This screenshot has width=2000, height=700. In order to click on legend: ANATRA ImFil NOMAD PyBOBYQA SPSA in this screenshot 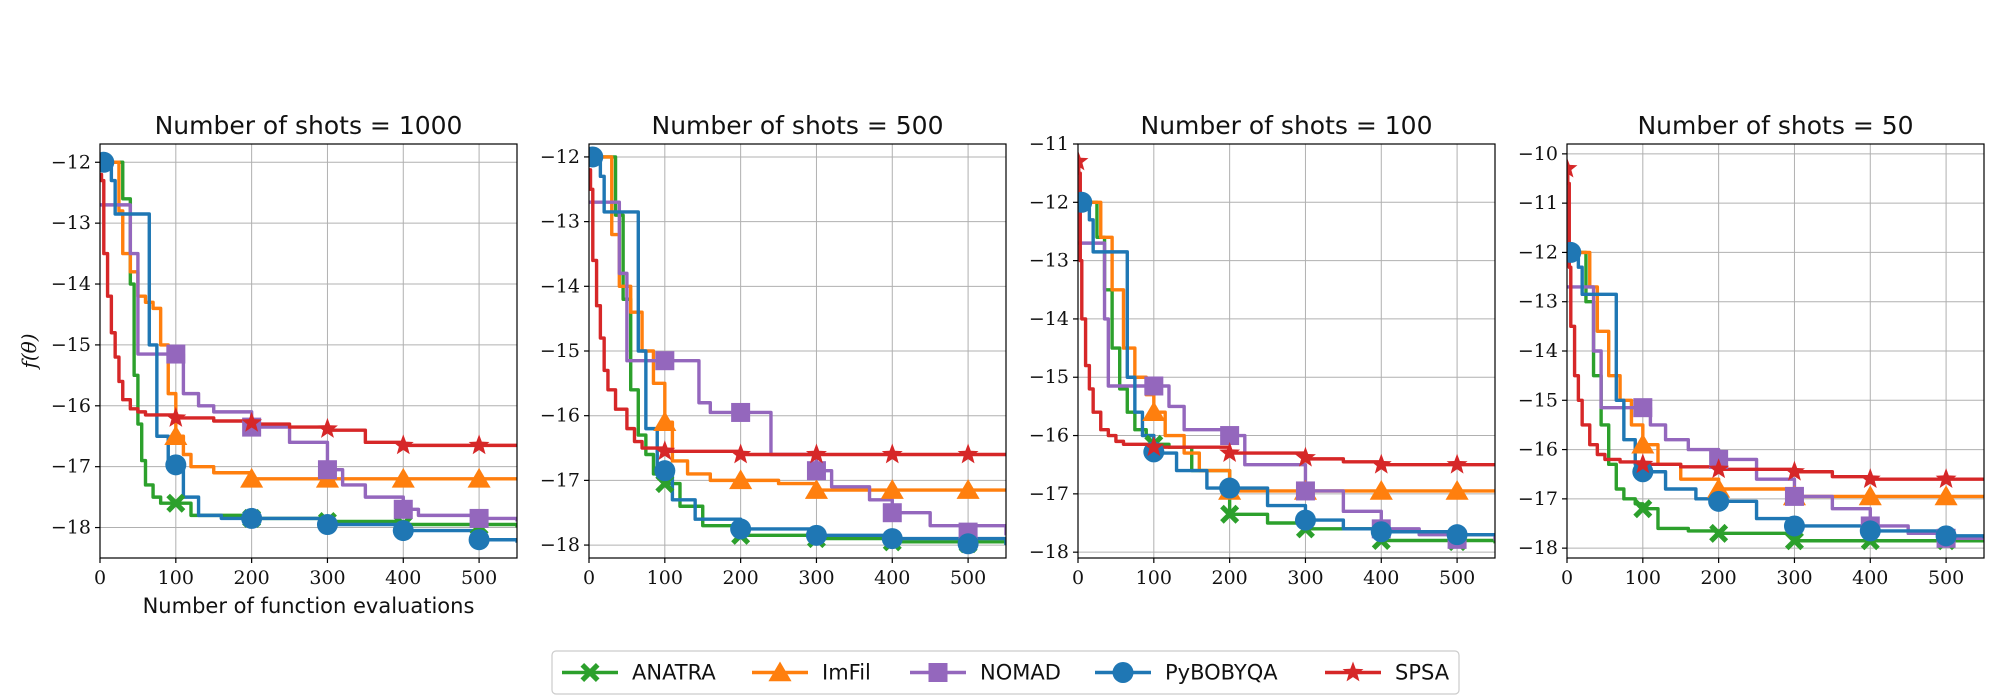, I will do `click(1005, 672)`.